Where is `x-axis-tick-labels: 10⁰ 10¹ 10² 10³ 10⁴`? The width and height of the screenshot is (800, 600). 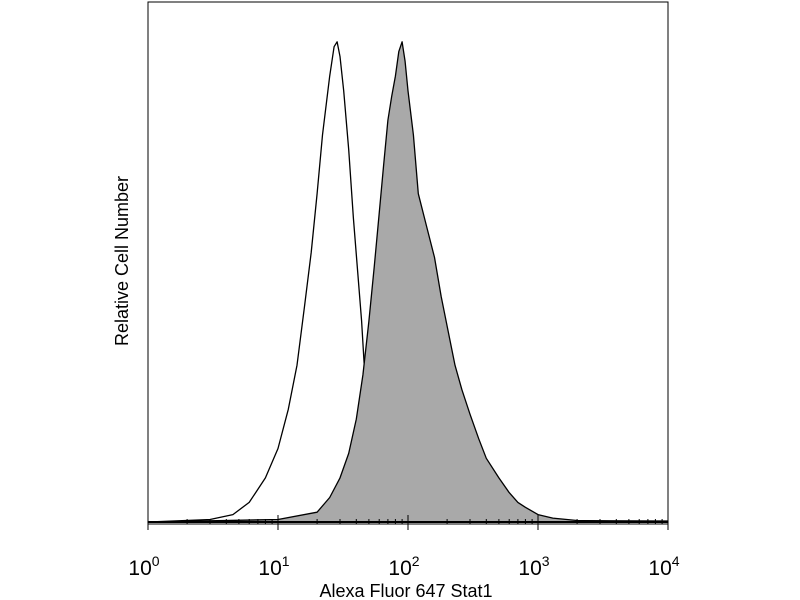 x-axis-tick-labels: 10⁰ 10¹ 10² 10³ 10⁴ is located at coordinates (403, 566).